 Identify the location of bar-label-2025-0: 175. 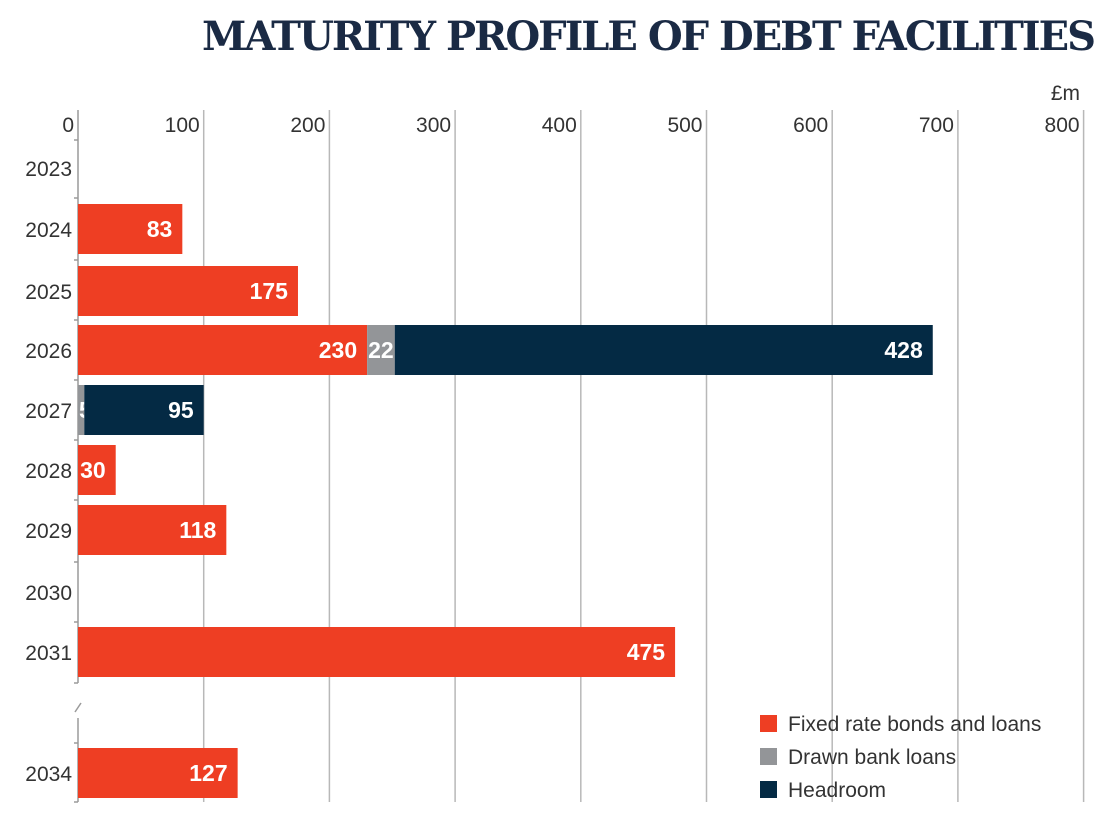
(269, 291).